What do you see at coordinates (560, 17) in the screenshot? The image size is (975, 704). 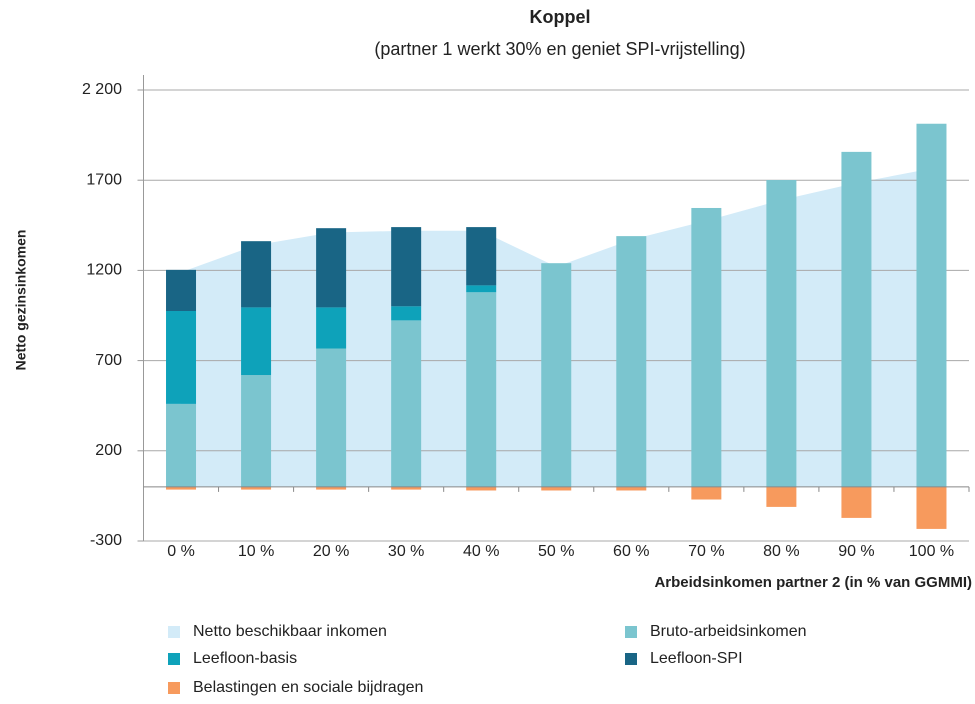 I see `chart-title: Koppel` at bounding box center [560, 17].